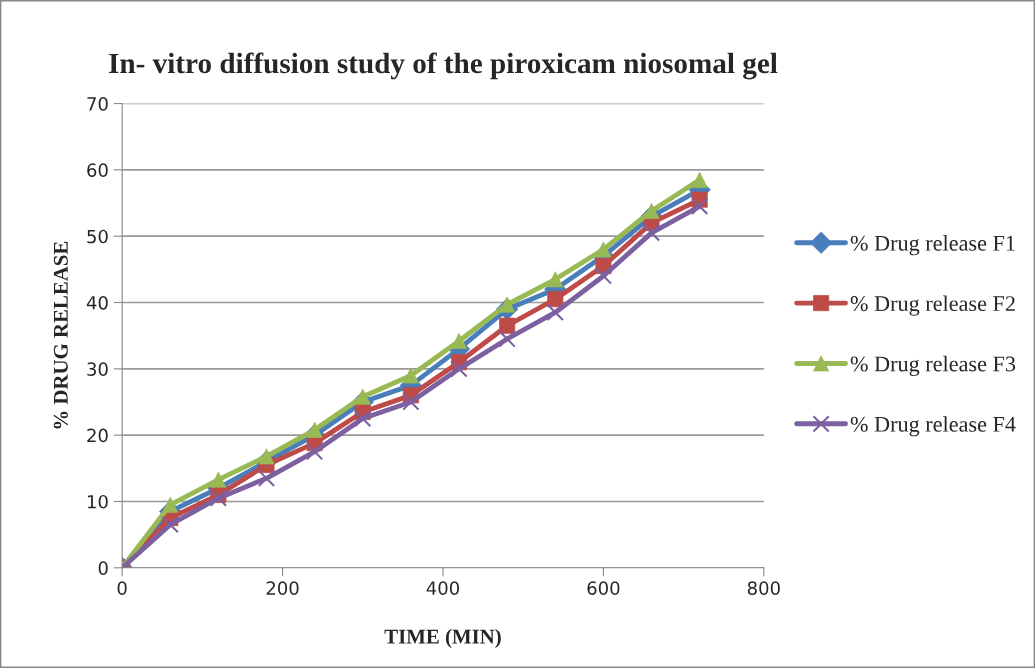  Describe the element at coordinates (97, 170) in the screenshot. I see `y-tick-label: 60` at that location.